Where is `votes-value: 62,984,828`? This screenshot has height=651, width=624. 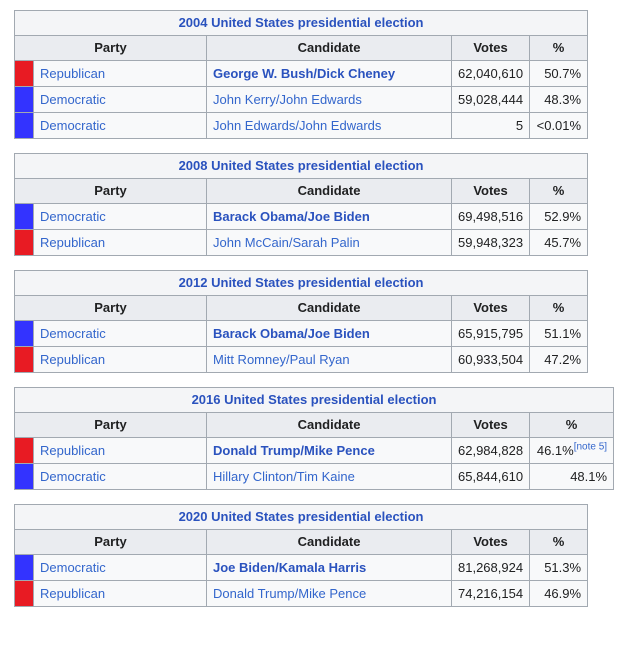 votes-value: 62,984,828 is located at coordinates (490, 450).